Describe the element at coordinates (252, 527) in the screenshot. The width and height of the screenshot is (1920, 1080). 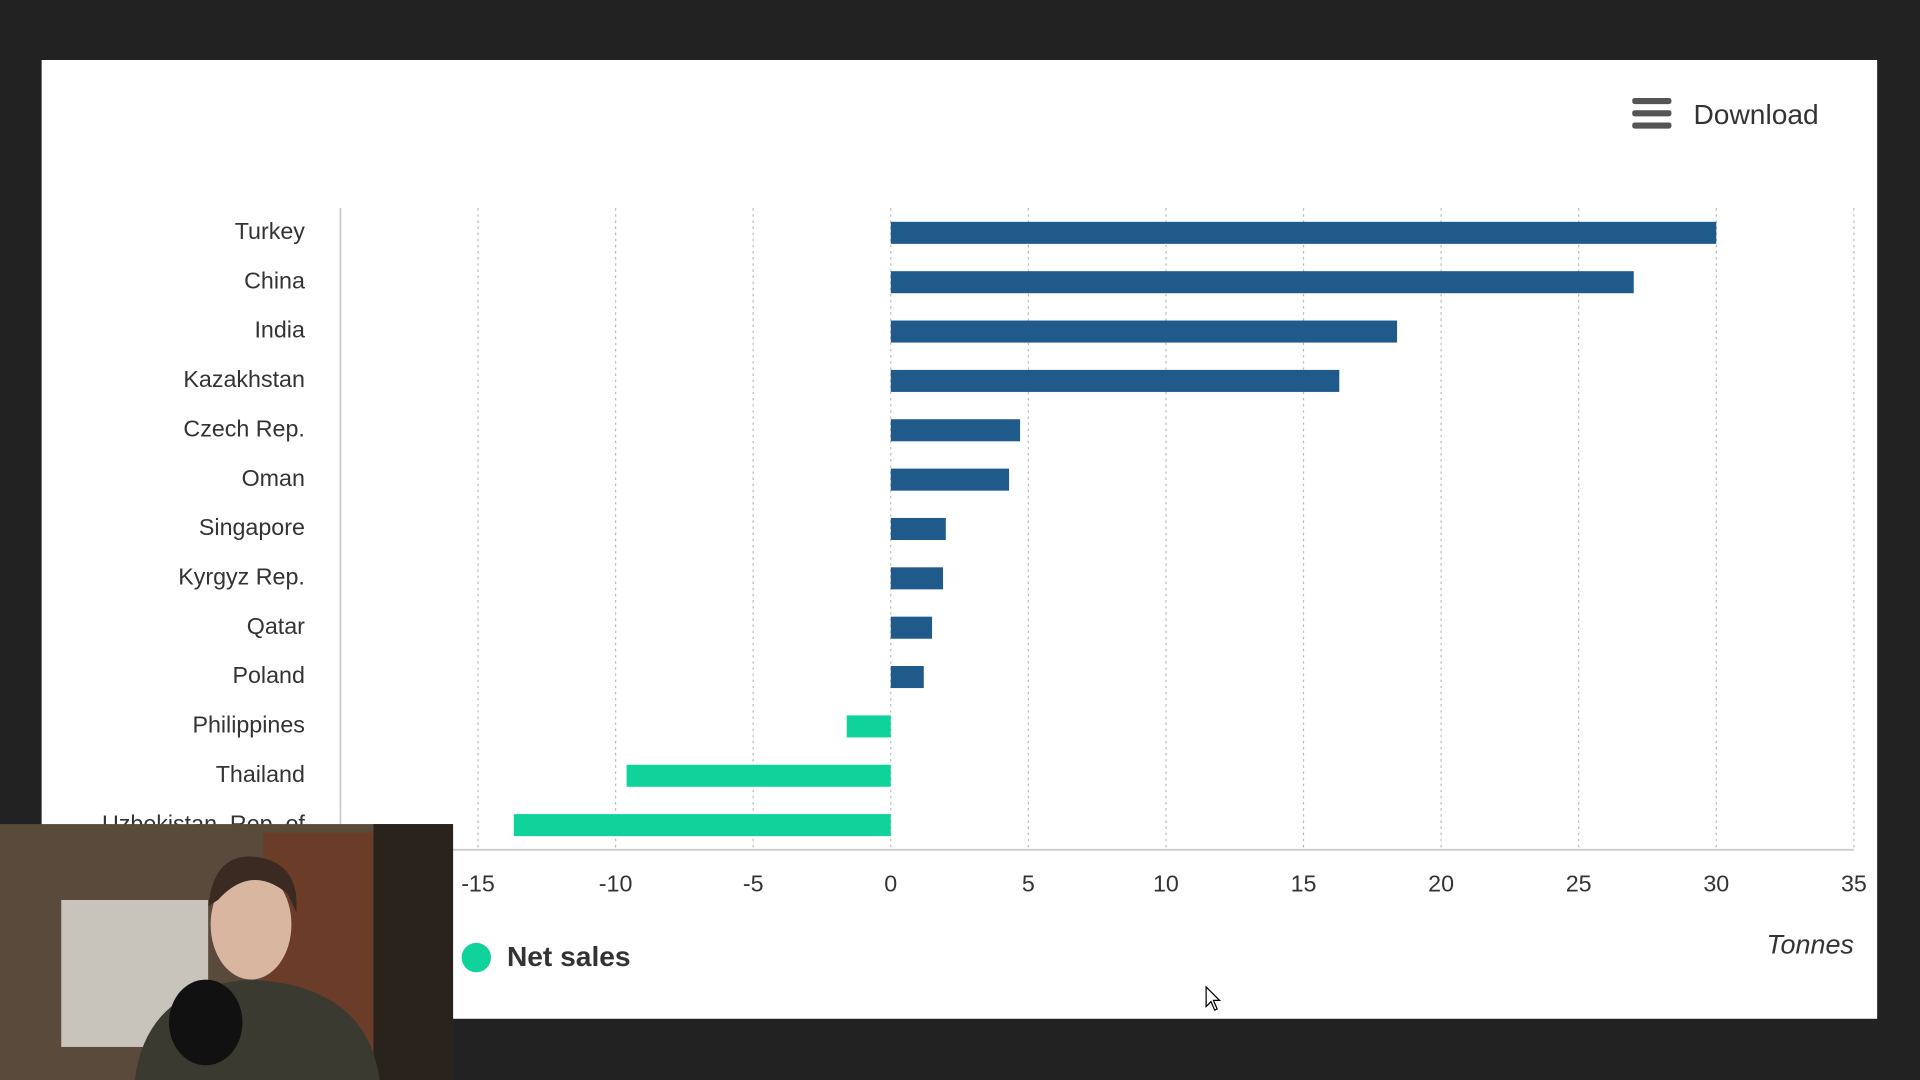
I see `y-tick-label: Singapore` at that location.